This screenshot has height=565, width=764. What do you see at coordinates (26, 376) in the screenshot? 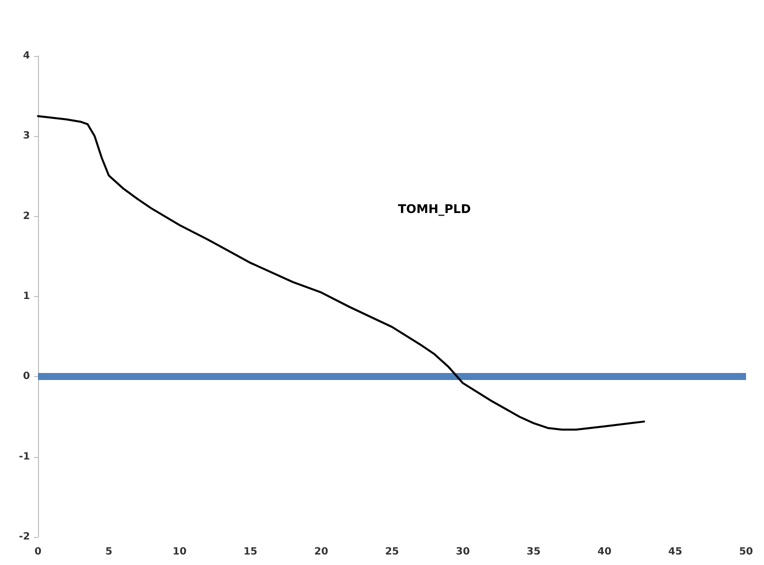
I see `y-tick-label: 0` at bounding box center [26, 376].